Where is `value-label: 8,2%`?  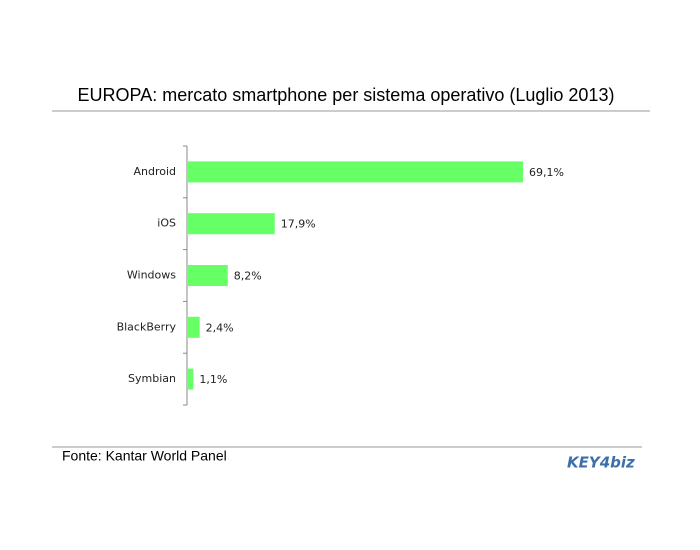
value-label: 8,2% is located at coordinates (248, 276).